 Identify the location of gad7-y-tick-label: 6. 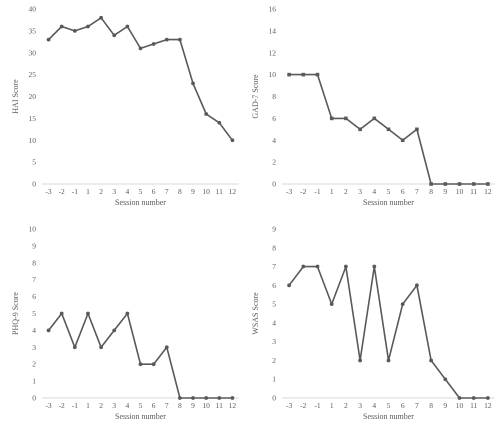
(274, 118).